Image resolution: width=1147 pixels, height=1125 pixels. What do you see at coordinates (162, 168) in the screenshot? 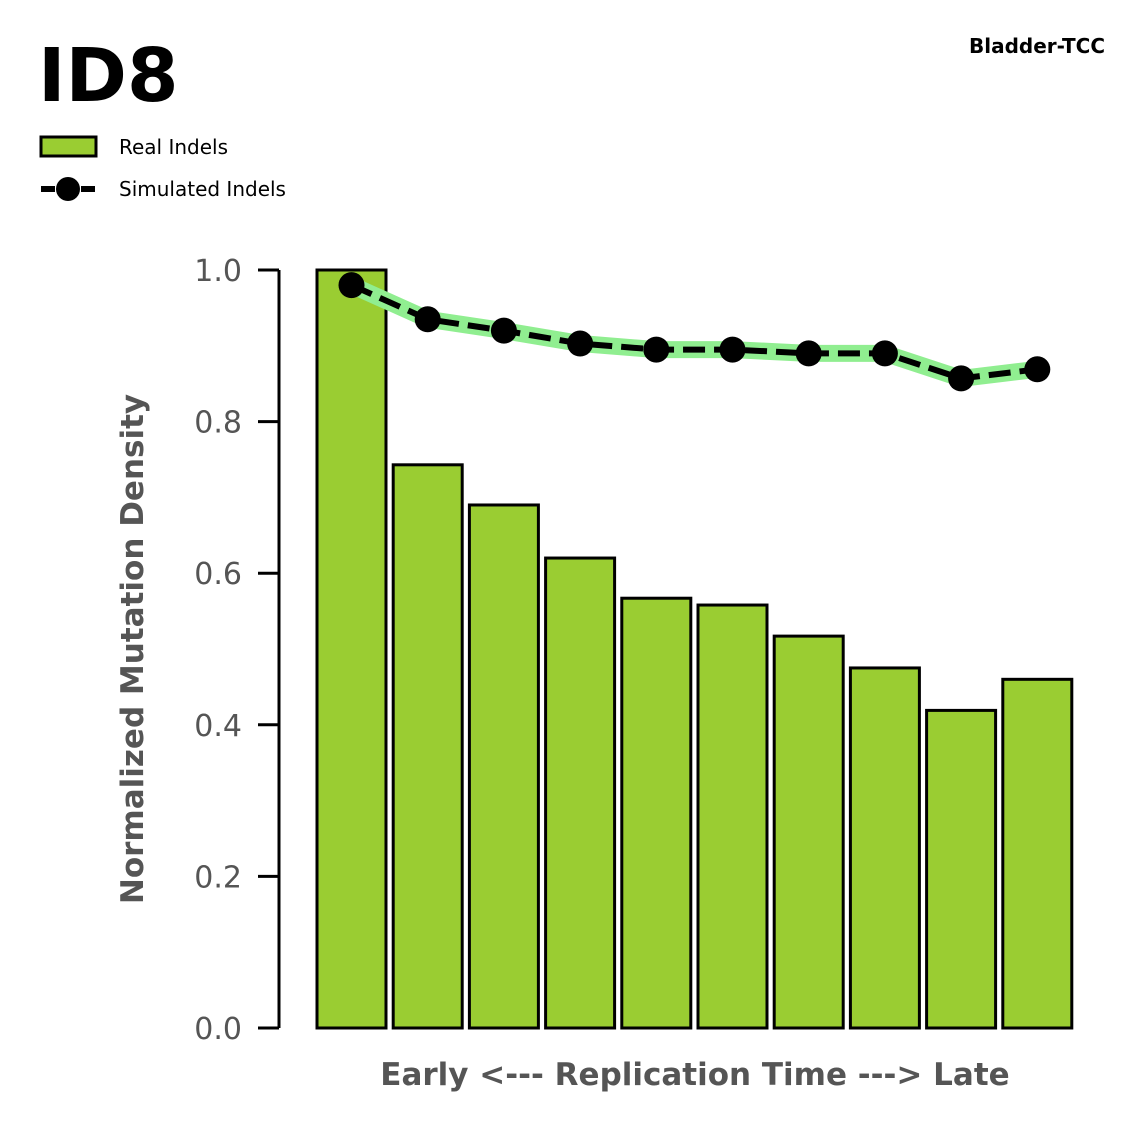
I see `legend: Real Indels Simulated Indels` at bounding box center [162, 168].